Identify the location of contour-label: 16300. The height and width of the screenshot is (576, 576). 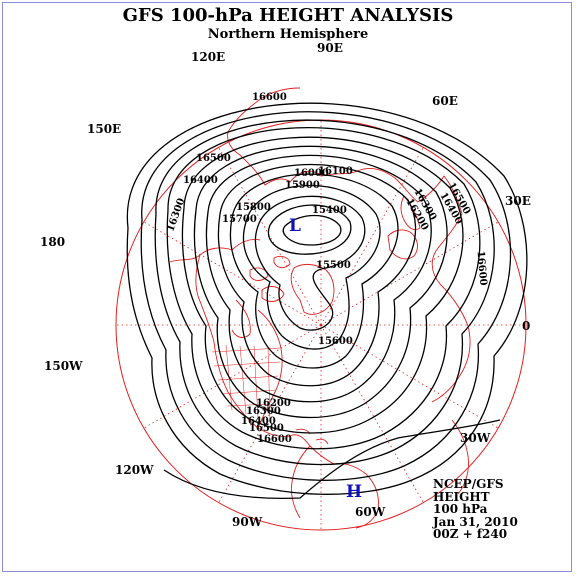
(263, 411).